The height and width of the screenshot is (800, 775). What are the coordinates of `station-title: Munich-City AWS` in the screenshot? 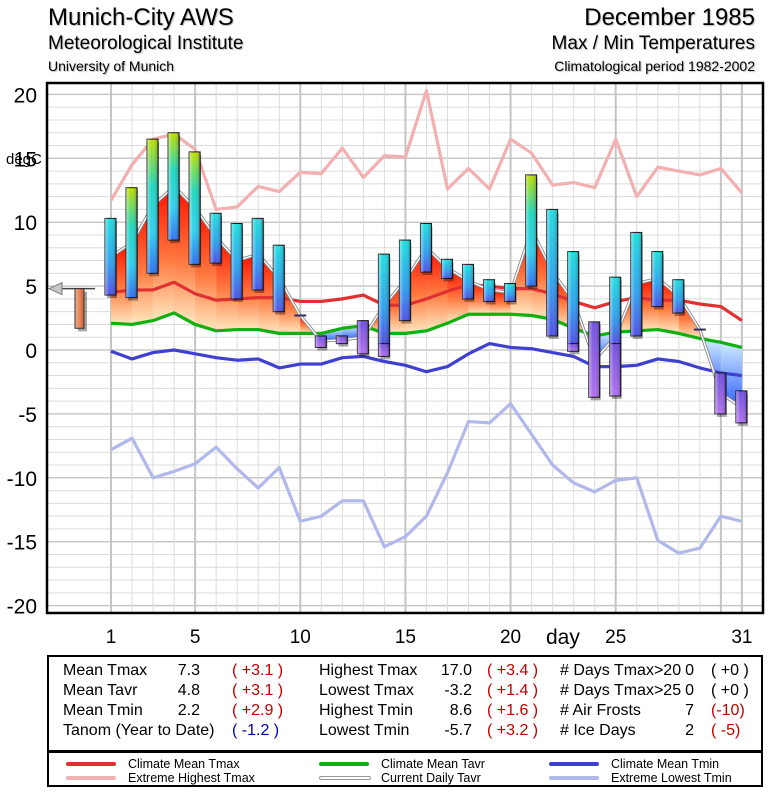 It's located at (141, 17).